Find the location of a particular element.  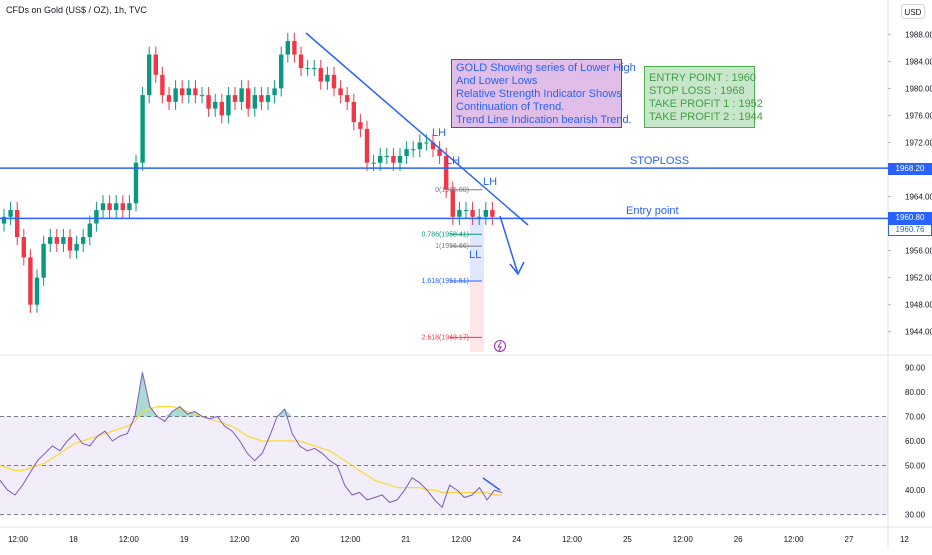

time-tick-label: 26 is located at coordinates (738, 539).